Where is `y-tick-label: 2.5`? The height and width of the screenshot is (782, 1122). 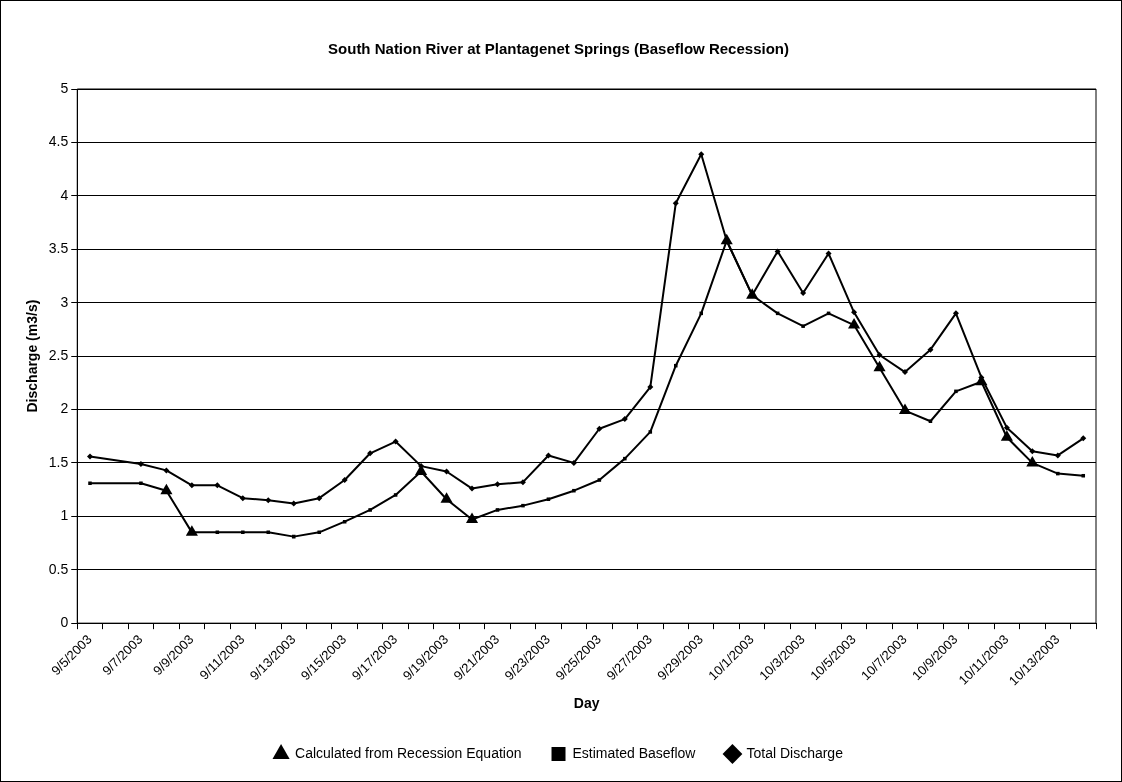 y-tick-label: 2.5 is located at coordinates (58, 354).